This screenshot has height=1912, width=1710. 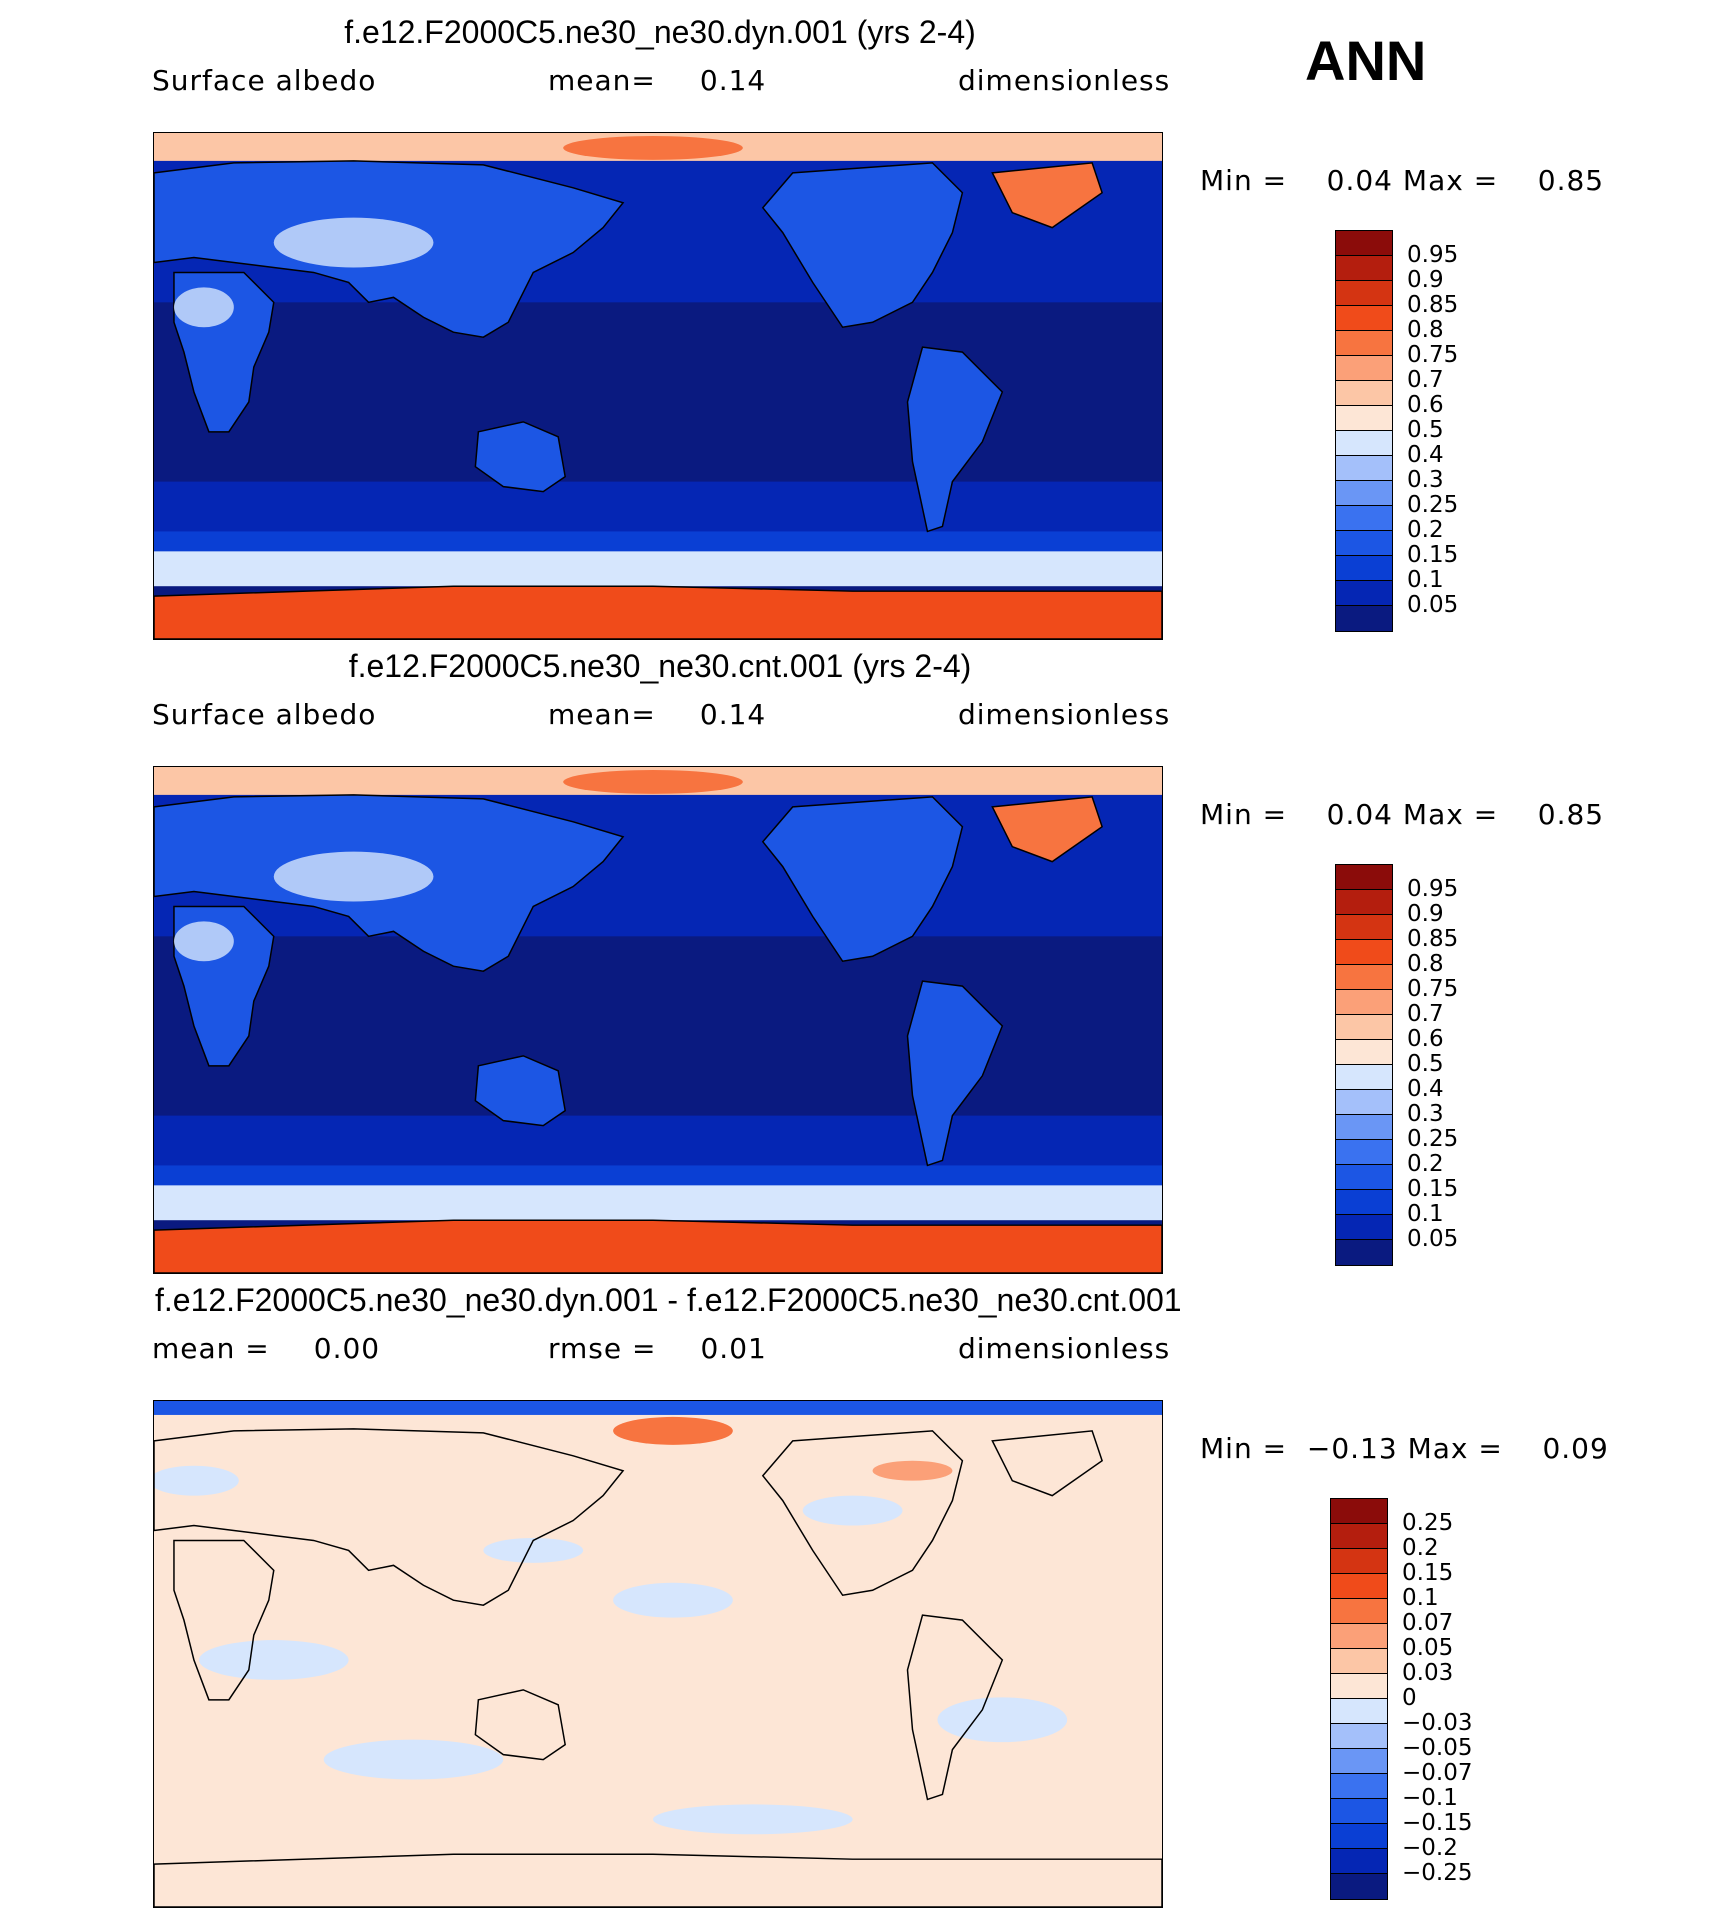 I want to click on mean-stat: mean = 0.00, so click(x=266, y=1348).